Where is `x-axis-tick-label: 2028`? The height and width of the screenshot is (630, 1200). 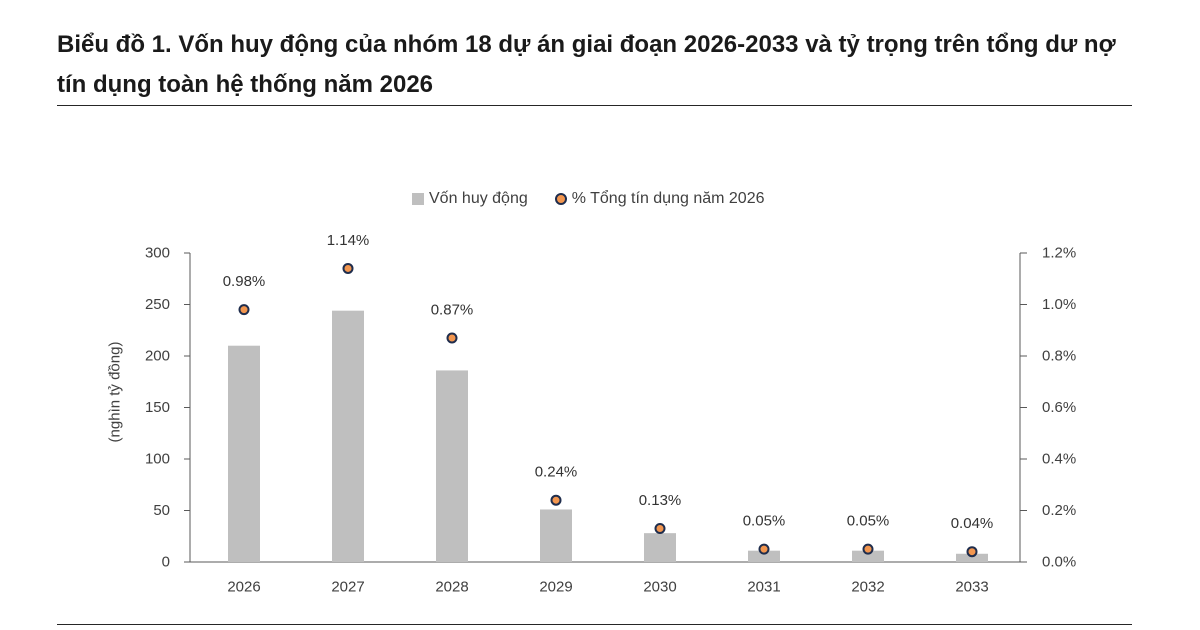
x-axis-tick-label: 2028 is located at coordinates (451, 587).